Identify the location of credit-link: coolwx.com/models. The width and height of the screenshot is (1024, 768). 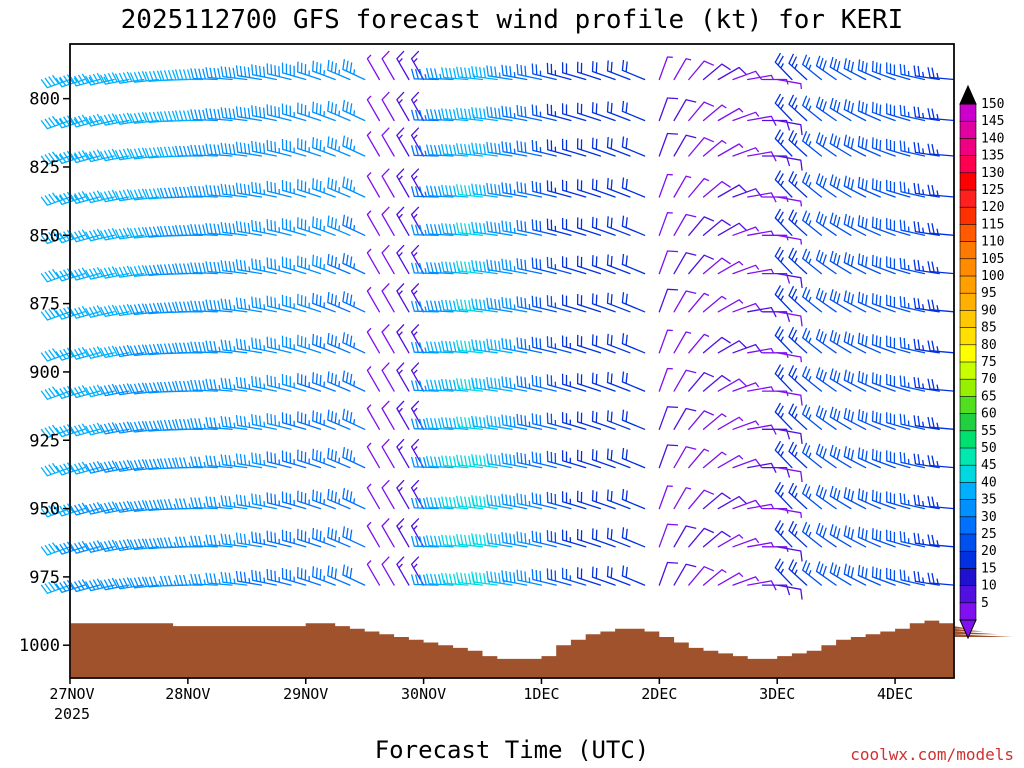
(932, 754).